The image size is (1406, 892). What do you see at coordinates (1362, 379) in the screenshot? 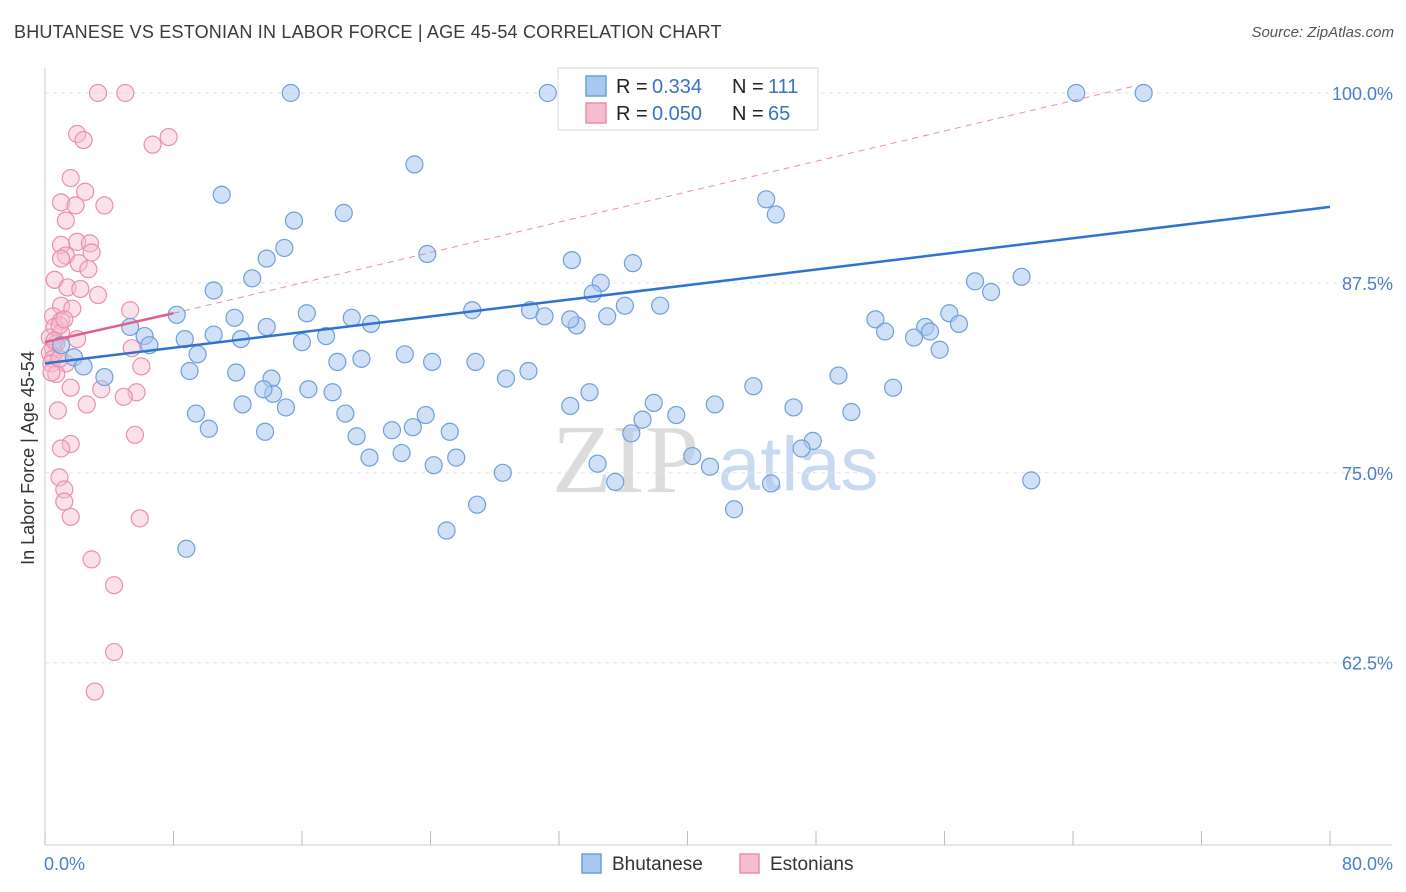
I see `y-tick-labels: 62.5% 75.0% 87.5% 100.0%` at bounding box center [1362, 379].